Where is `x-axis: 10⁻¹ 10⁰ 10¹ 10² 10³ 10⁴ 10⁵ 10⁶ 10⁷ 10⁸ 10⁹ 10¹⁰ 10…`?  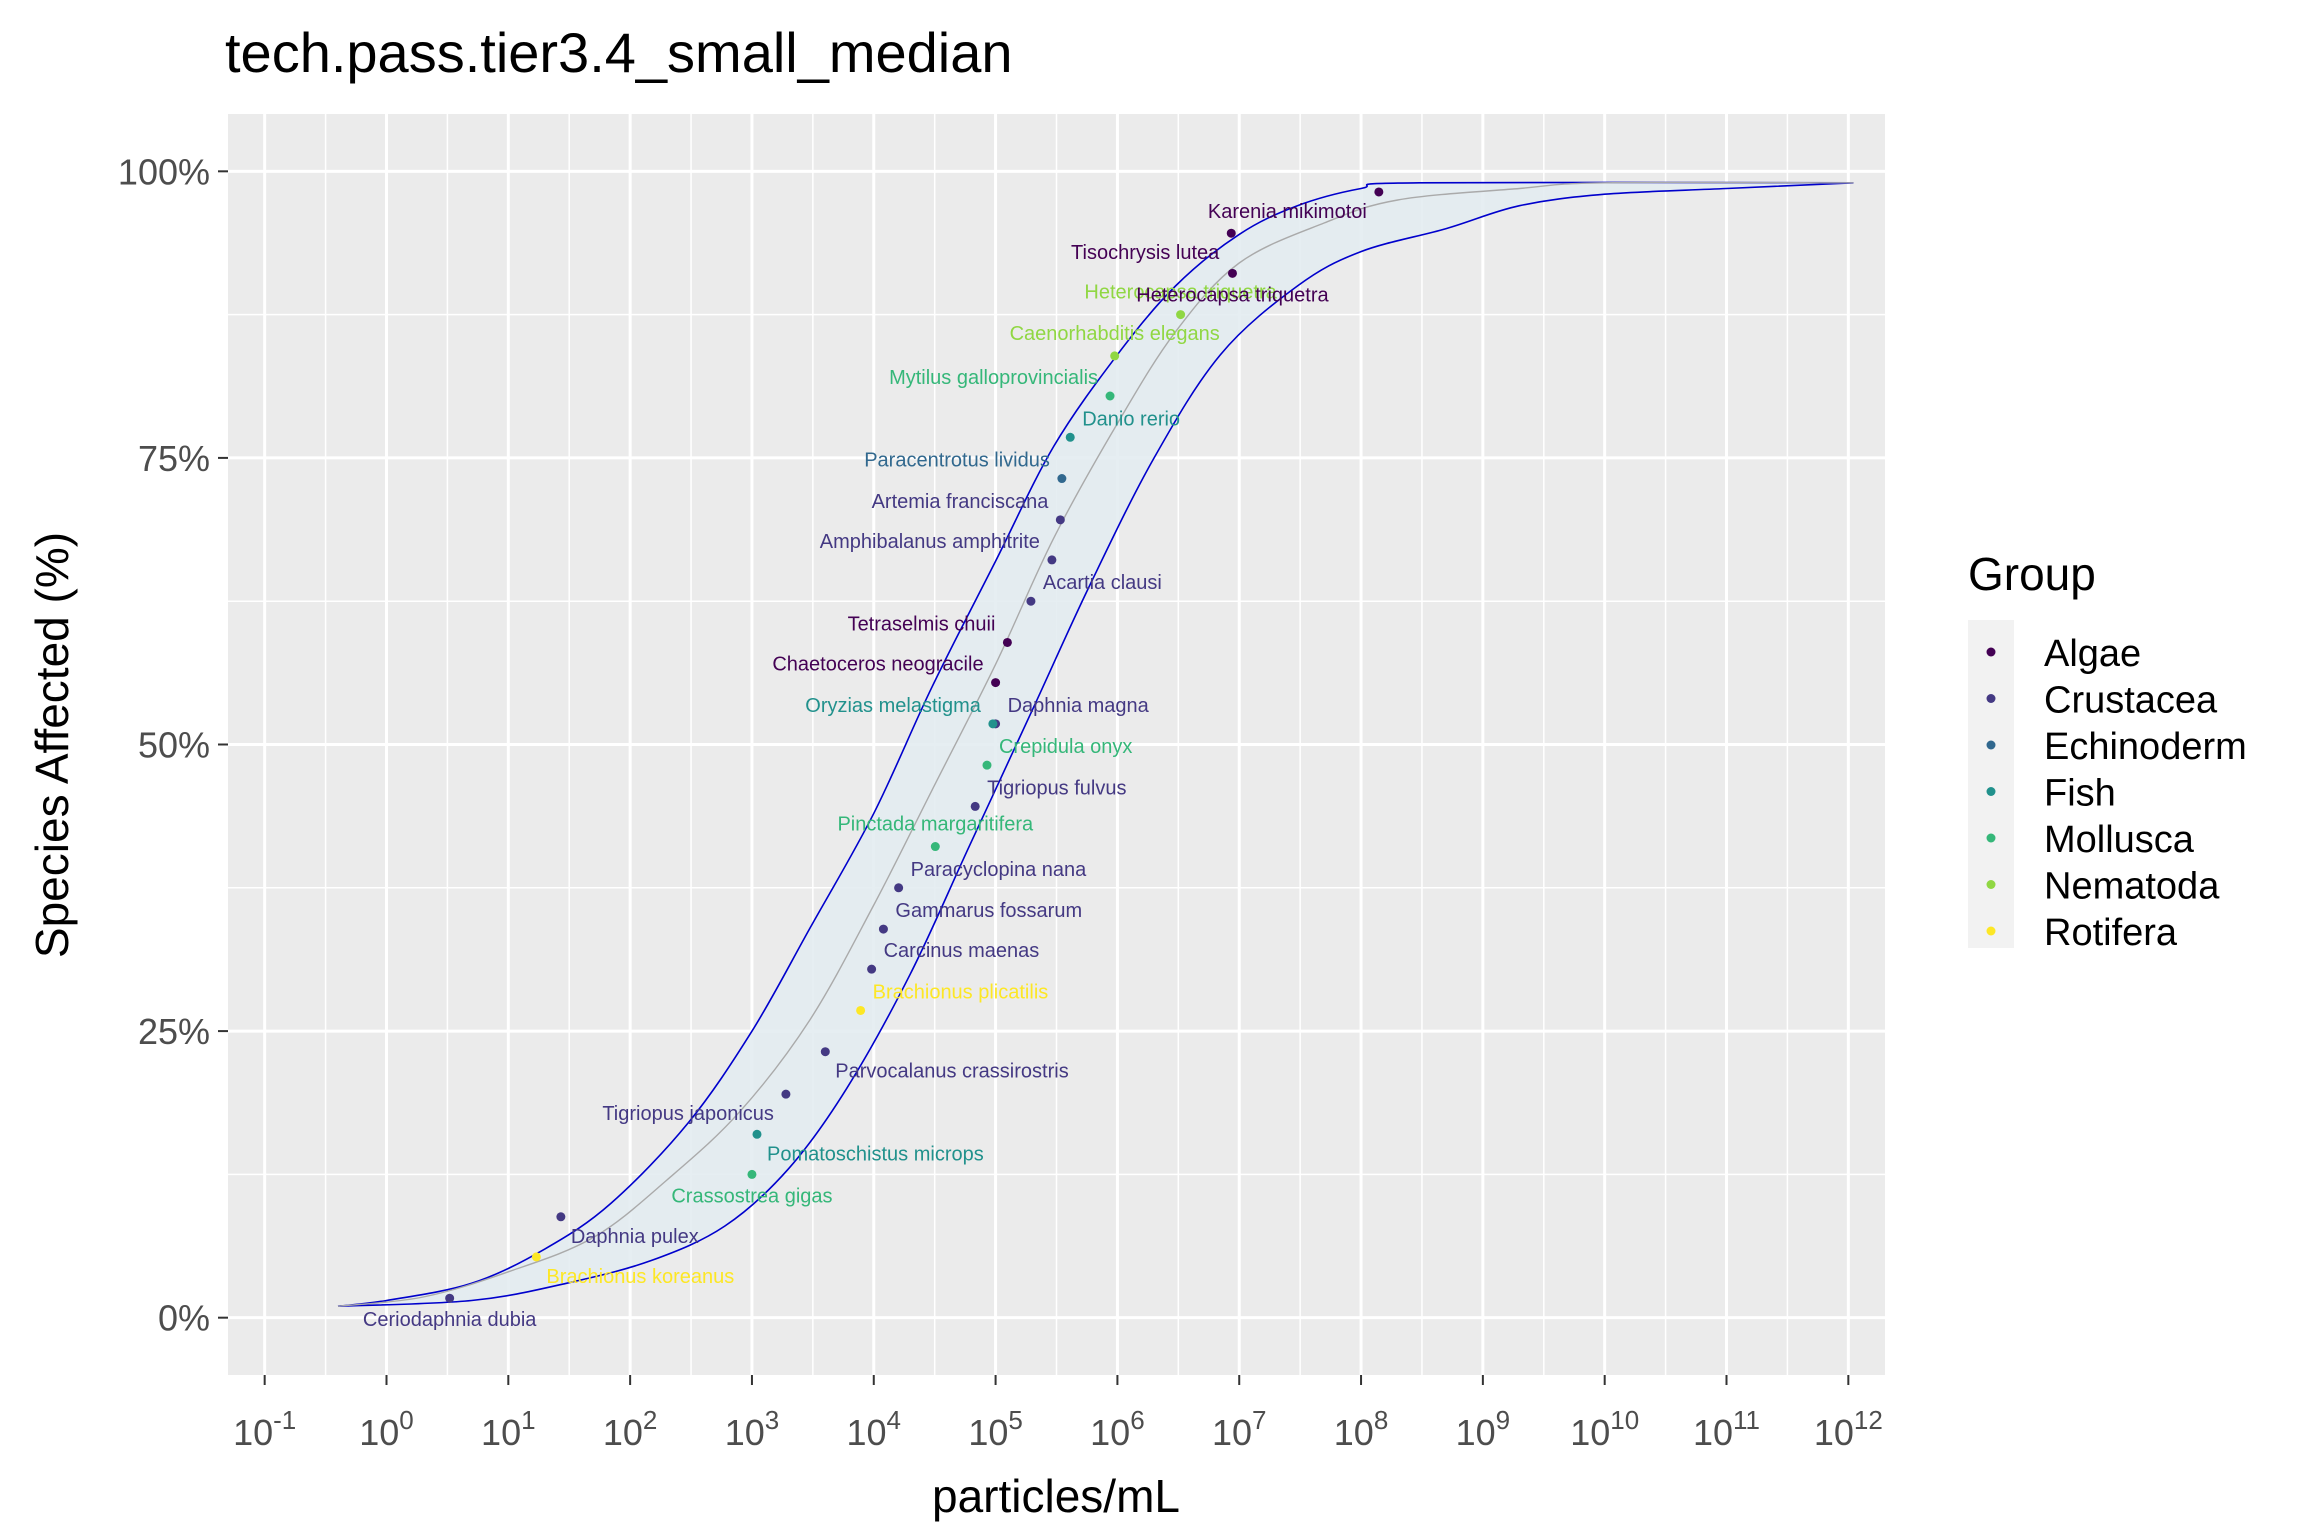
x-axis: 10⁻¹ 10⁰ 10¹ 10² 10³ 10⁴ 10⁵ 10⁶ 10⁷ 10⁸ 10⁹ 10¹⁰ 10… is located at coordinates (1058, 1414).